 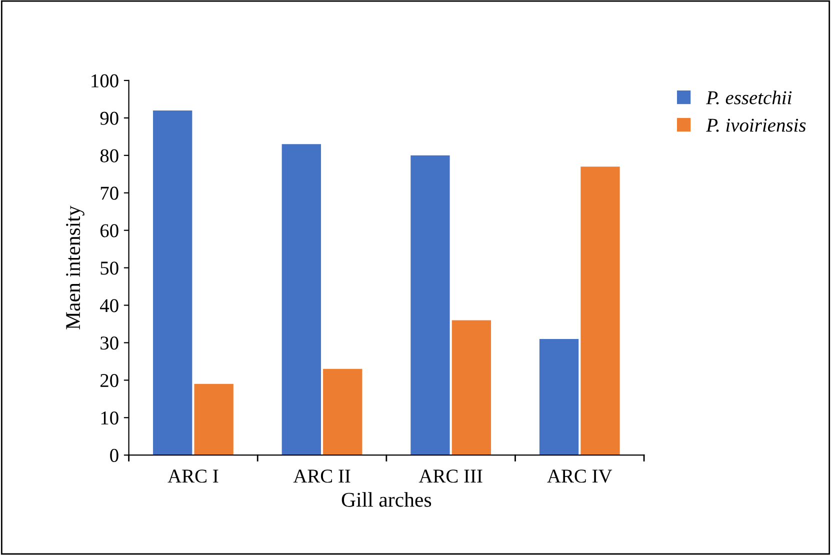 What do you see at coordinates (109, 343) in the screenshot?
I see `y-tick-label: 30` at bounding box center [109, 343].